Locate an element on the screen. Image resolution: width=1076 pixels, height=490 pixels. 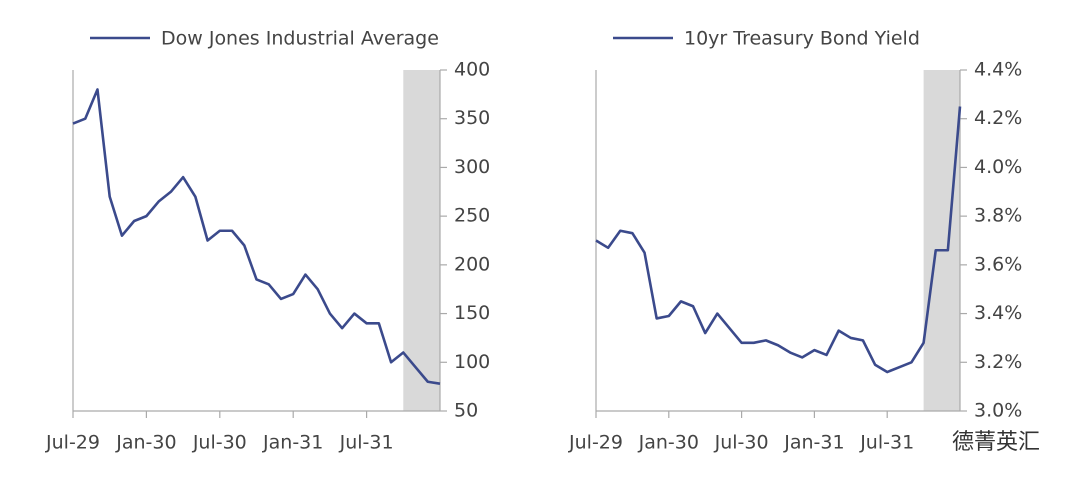
legend-label: Dow Jones Industrial Average is located at coordinates (300, 39).